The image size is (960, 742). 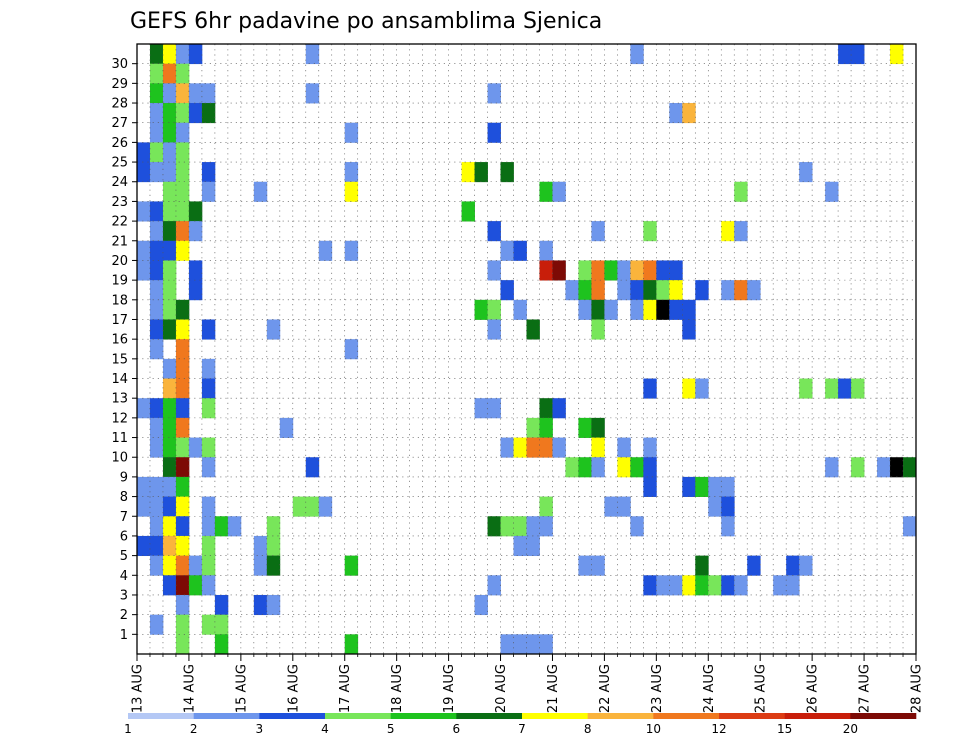 What do you see at coordinates (119, 202) in the screenshot?
I see `y-tick-label: 23` at bounding box center [119, 202].